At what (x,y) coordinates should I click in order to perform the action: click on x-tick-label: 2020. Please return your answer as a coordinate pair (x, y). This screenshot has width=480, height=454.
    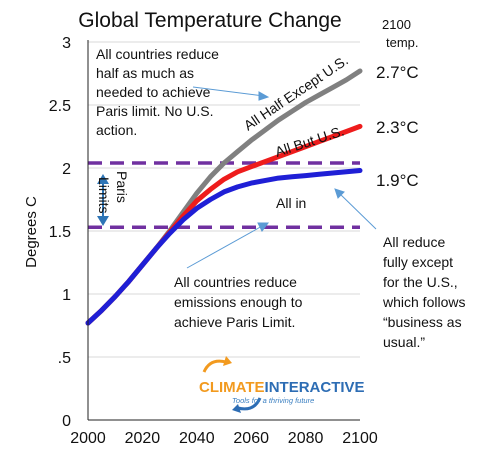
    Looking at the image, I should click on (143, 438).